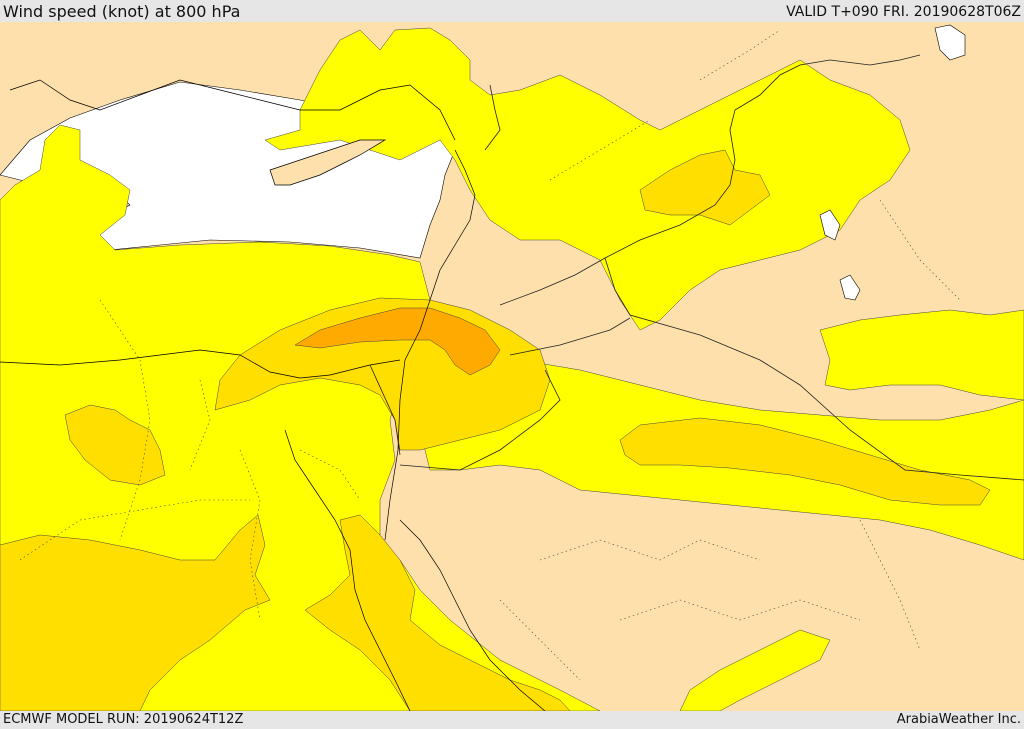 The height and width of the screenshot is (729, 1024). What do you see at coordinates (755, 670) in the screenshot?
I see `wind-band-yellow-southeast` at bounding box center [755, 670].